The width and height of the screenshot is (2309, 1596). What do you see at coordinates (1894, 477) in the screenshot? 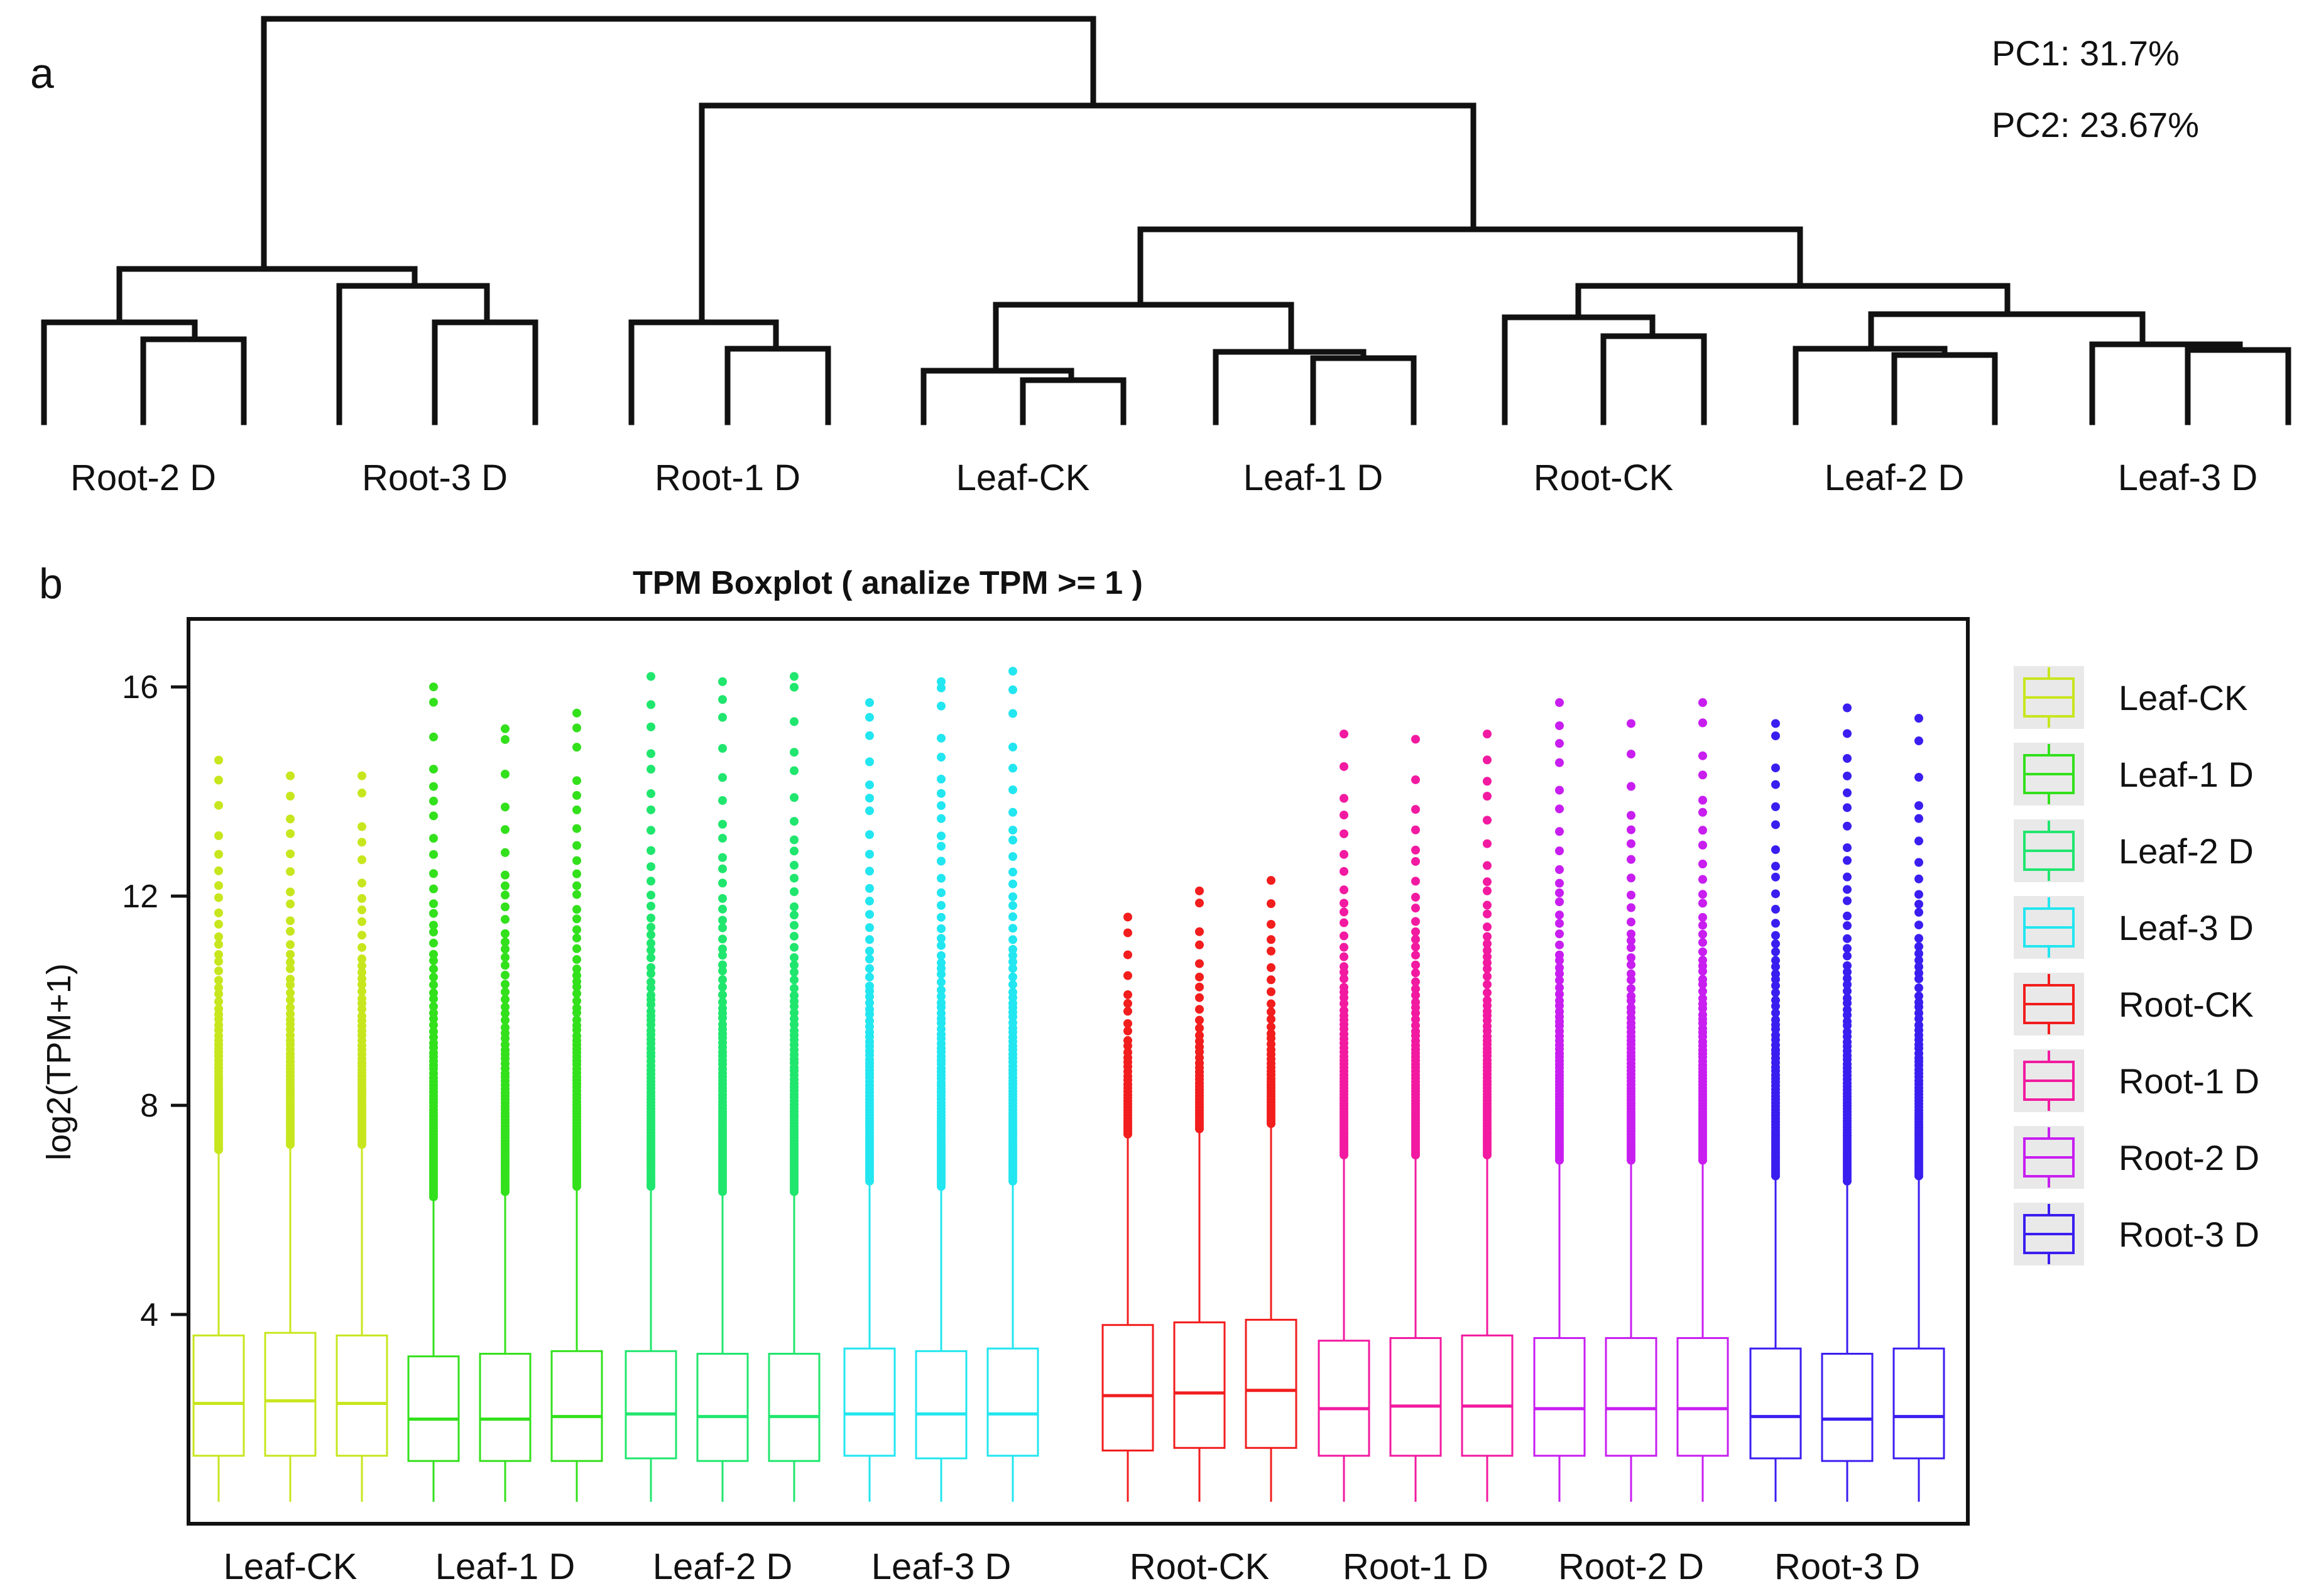
I see `dendrogram-label: Leaf-2 D` at bounding box center [1894, 477].